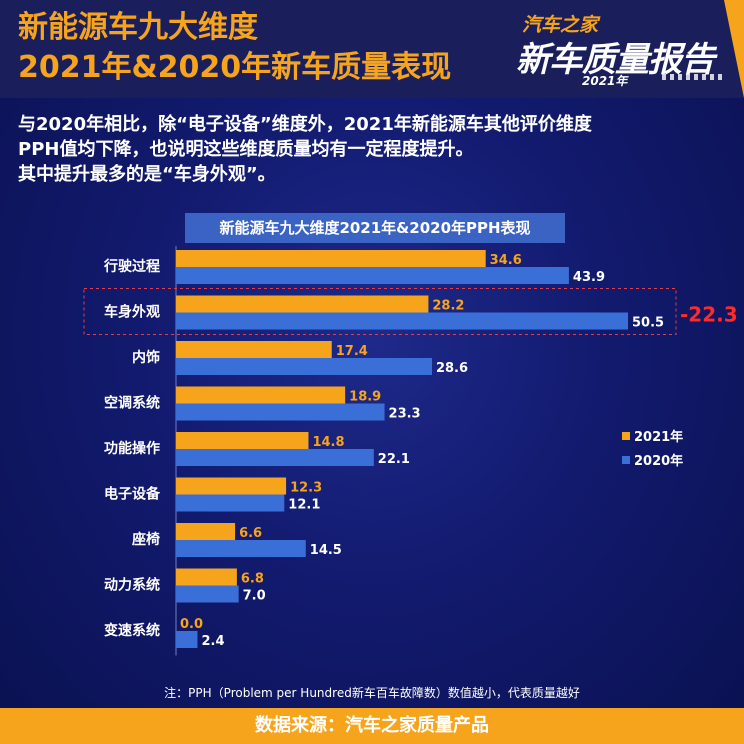 The height and width of the screenshot is (744, 744). I want to click on category-label: 内饰, so click(146, 357).